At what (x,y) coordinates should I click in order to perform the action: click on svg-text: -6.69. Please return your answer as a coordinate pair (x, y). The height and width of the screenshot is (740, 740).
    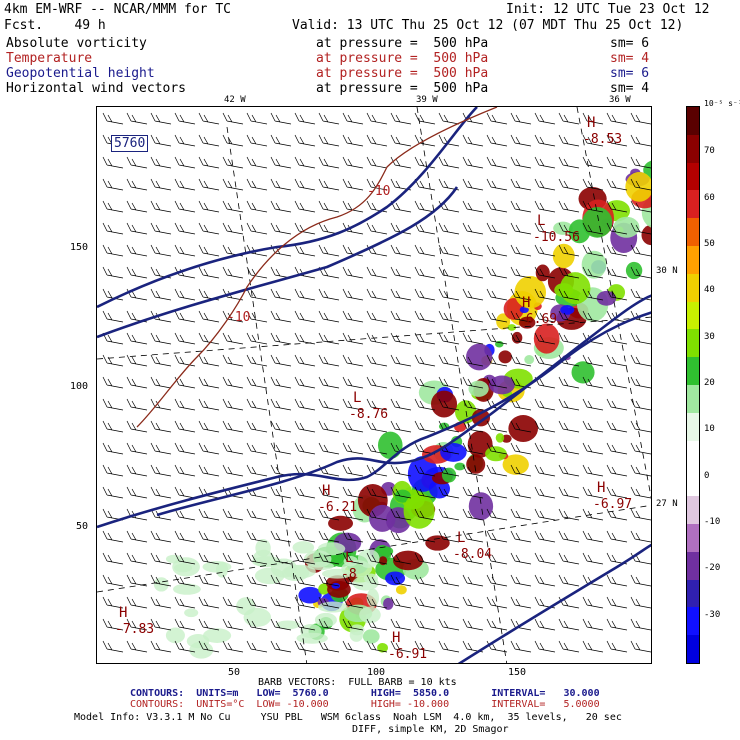
    Looking at the image, I should click on (537, 319).